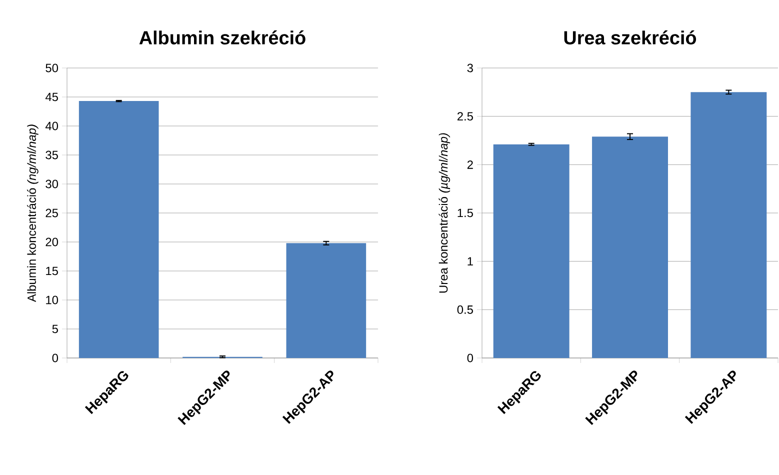 This screenshot has width=779, height=475. I want to click on y-tick-label: 30, so click(52, 184).